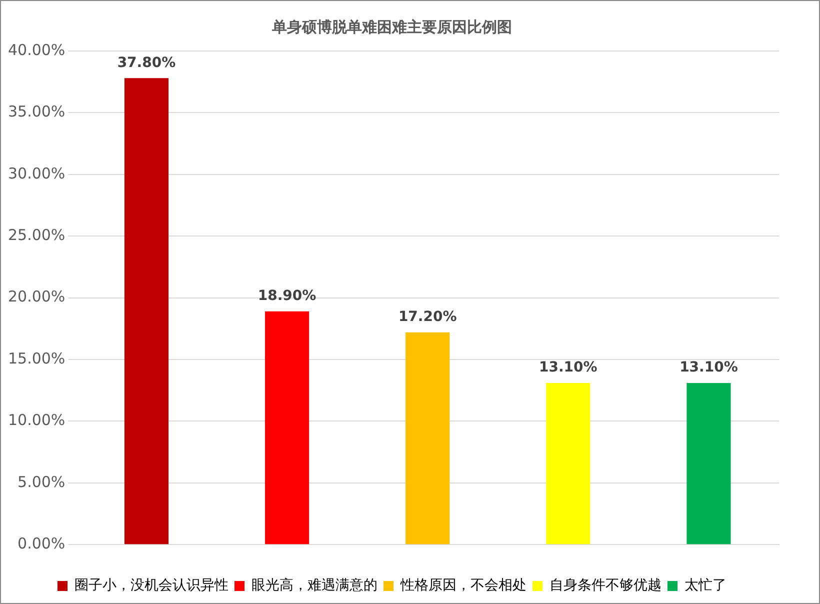 The image size is (820, 604). What do you see at coordinates (705, 586) in the screenshot?
I see `legend-label: 太忙了` at bounding box center [705, 586].